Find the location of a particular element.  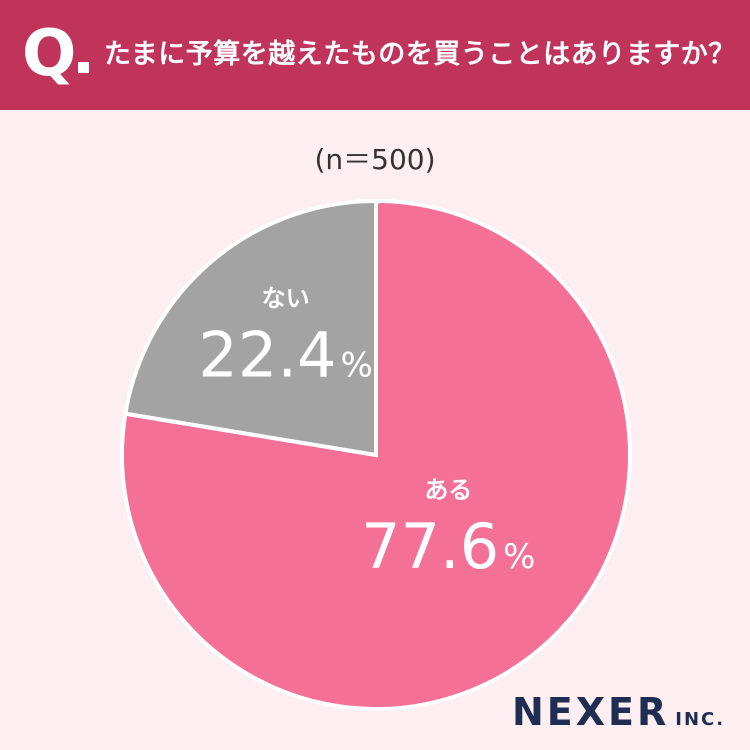

nexer-logo: NEXER INC. is located at coordinates (618, 712).